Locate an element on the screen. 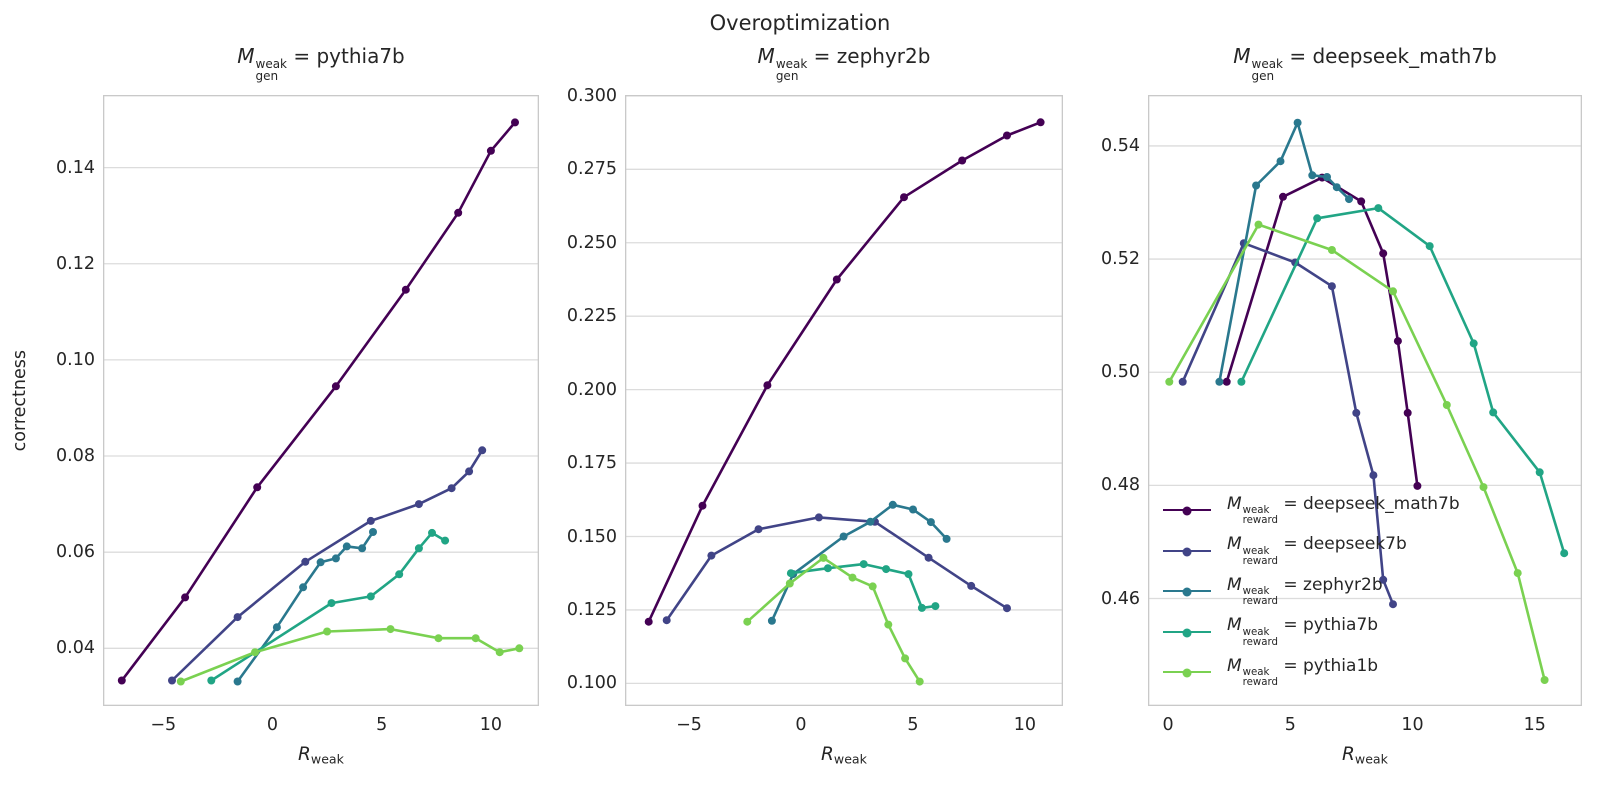 The width and height of the screenshot is (1600, 785). x-axis-label: Rweak is located at coordinates (844, 755).